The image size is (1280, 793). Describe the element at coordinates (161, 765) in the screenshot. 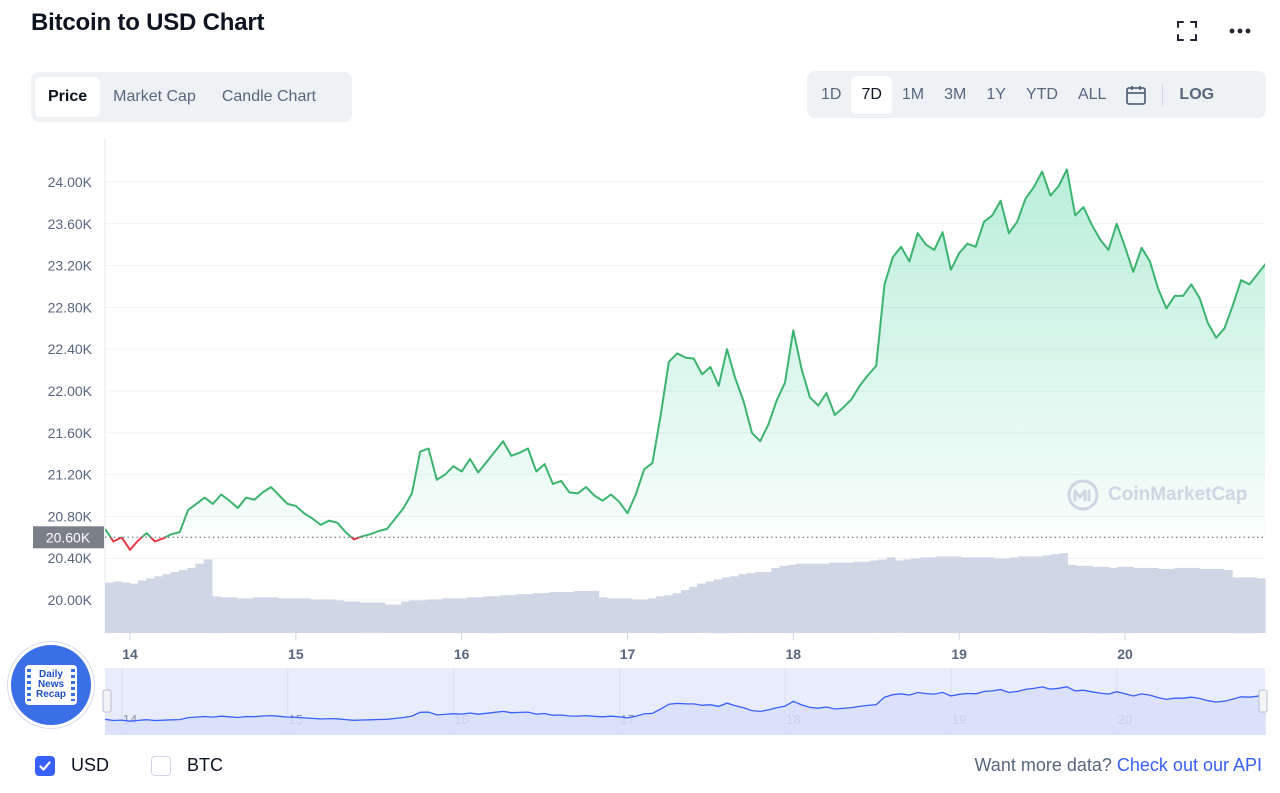

I see `checkbox-unchecked-icon` at that location.